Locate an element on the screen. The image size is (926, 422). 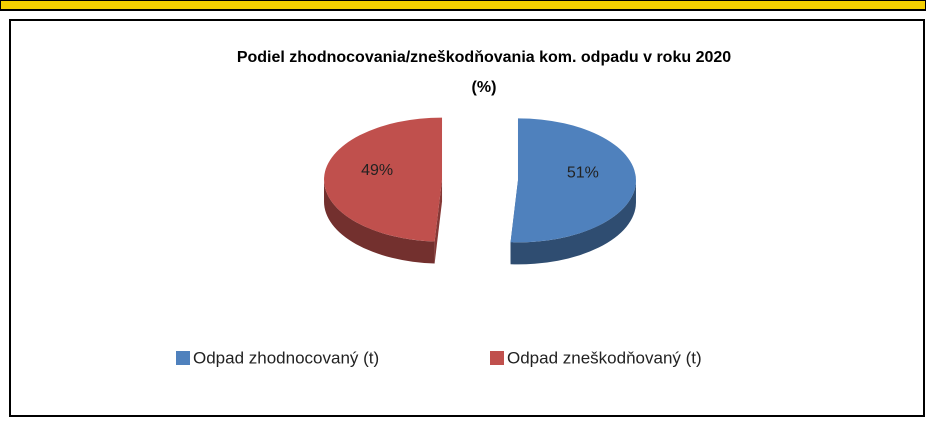
chart-title: (%) is located at coordinates (484, 87).